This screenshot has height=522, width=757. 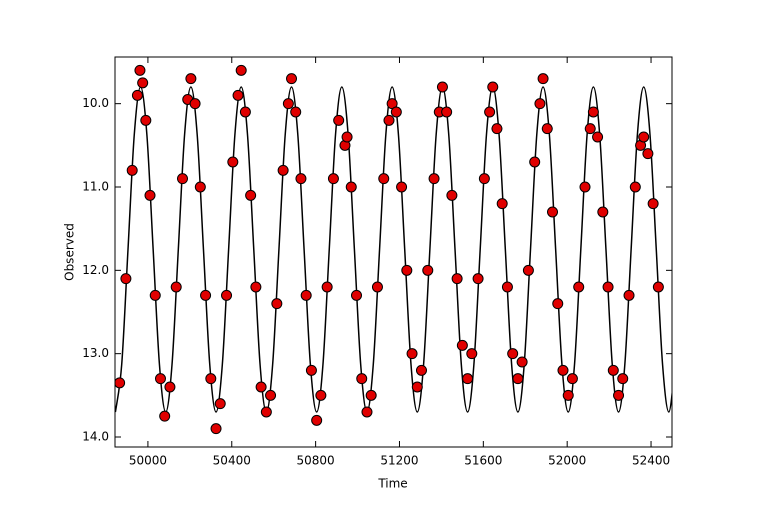 What do you see at coordinates (95, 103) in the screenshot?
I see `y-tick-label: 10.0` at bounding box center [95, 103].